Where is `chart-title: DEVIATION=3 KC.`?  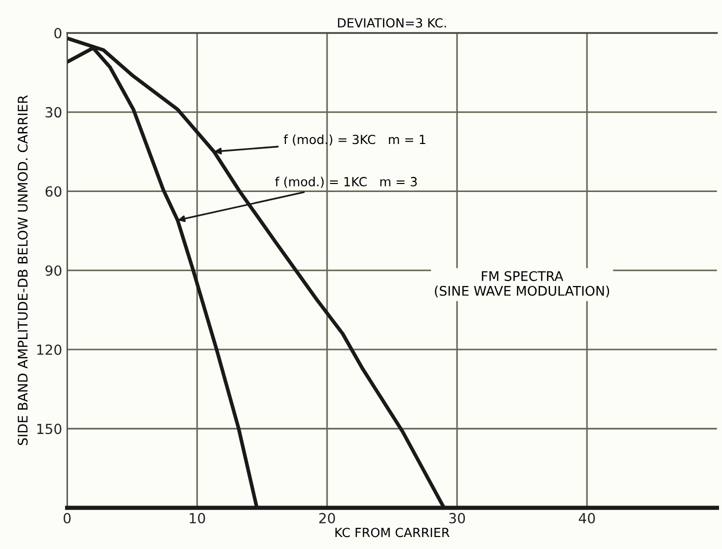
chart-title: DEVIATION=3 KC. is located at coordinates (392, 23).